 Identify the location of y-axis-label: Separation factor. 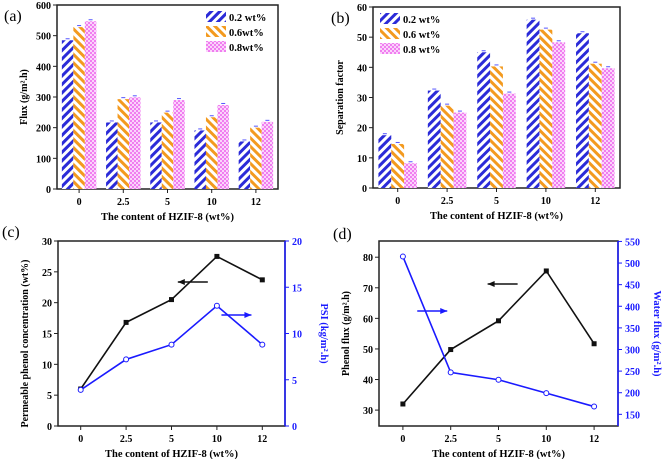
(340, 97).